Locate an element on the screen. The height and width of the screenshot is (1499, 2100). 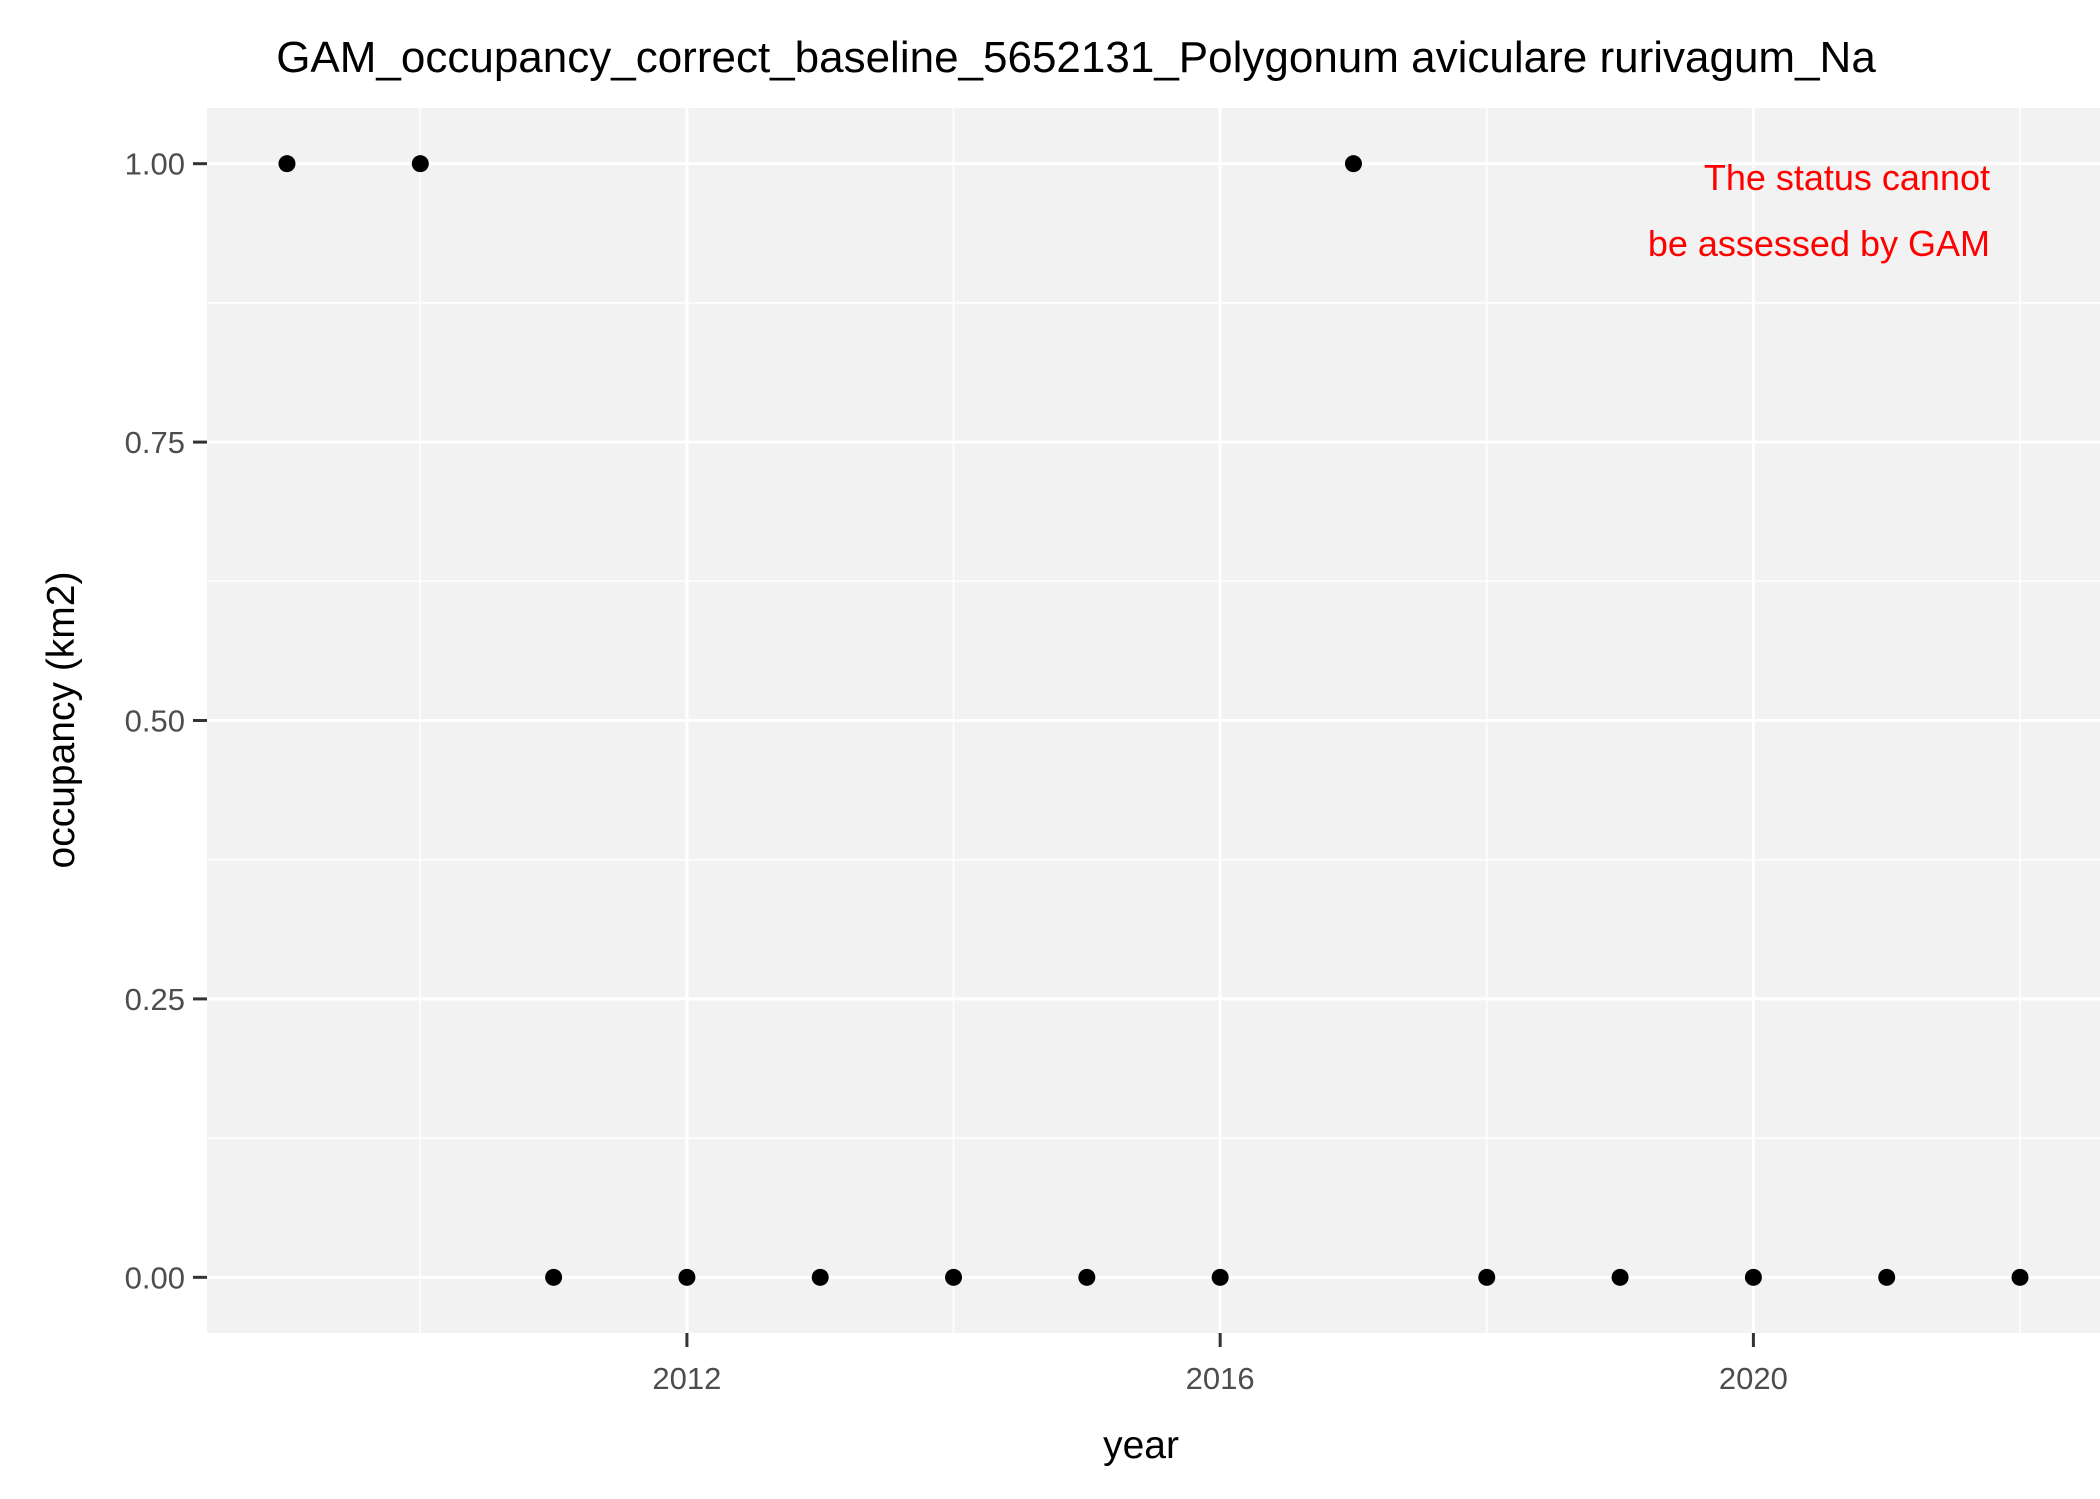
y-tick-label: 0.75 is located at coordinates (155, 442).